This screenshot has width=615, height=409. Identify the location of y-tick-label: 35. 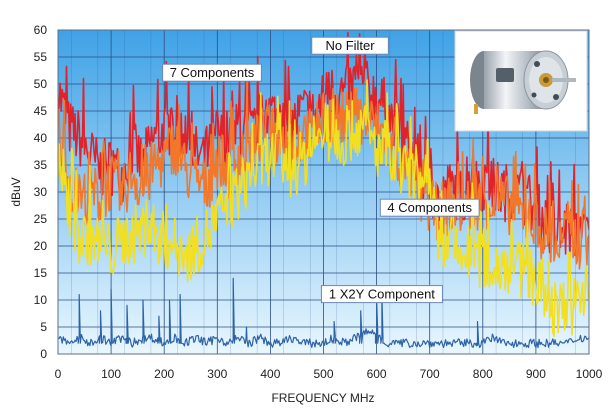
(41, 165).